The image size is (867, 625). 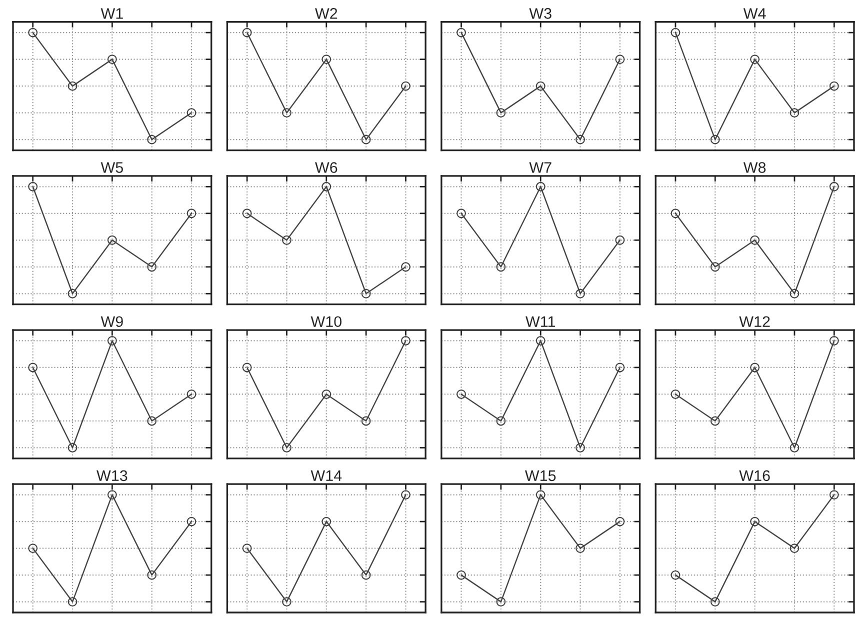 What do you see at coordinates (754, 321) in the screenshot?
I see `chart-title: W12` at bounding box center [754, 321].